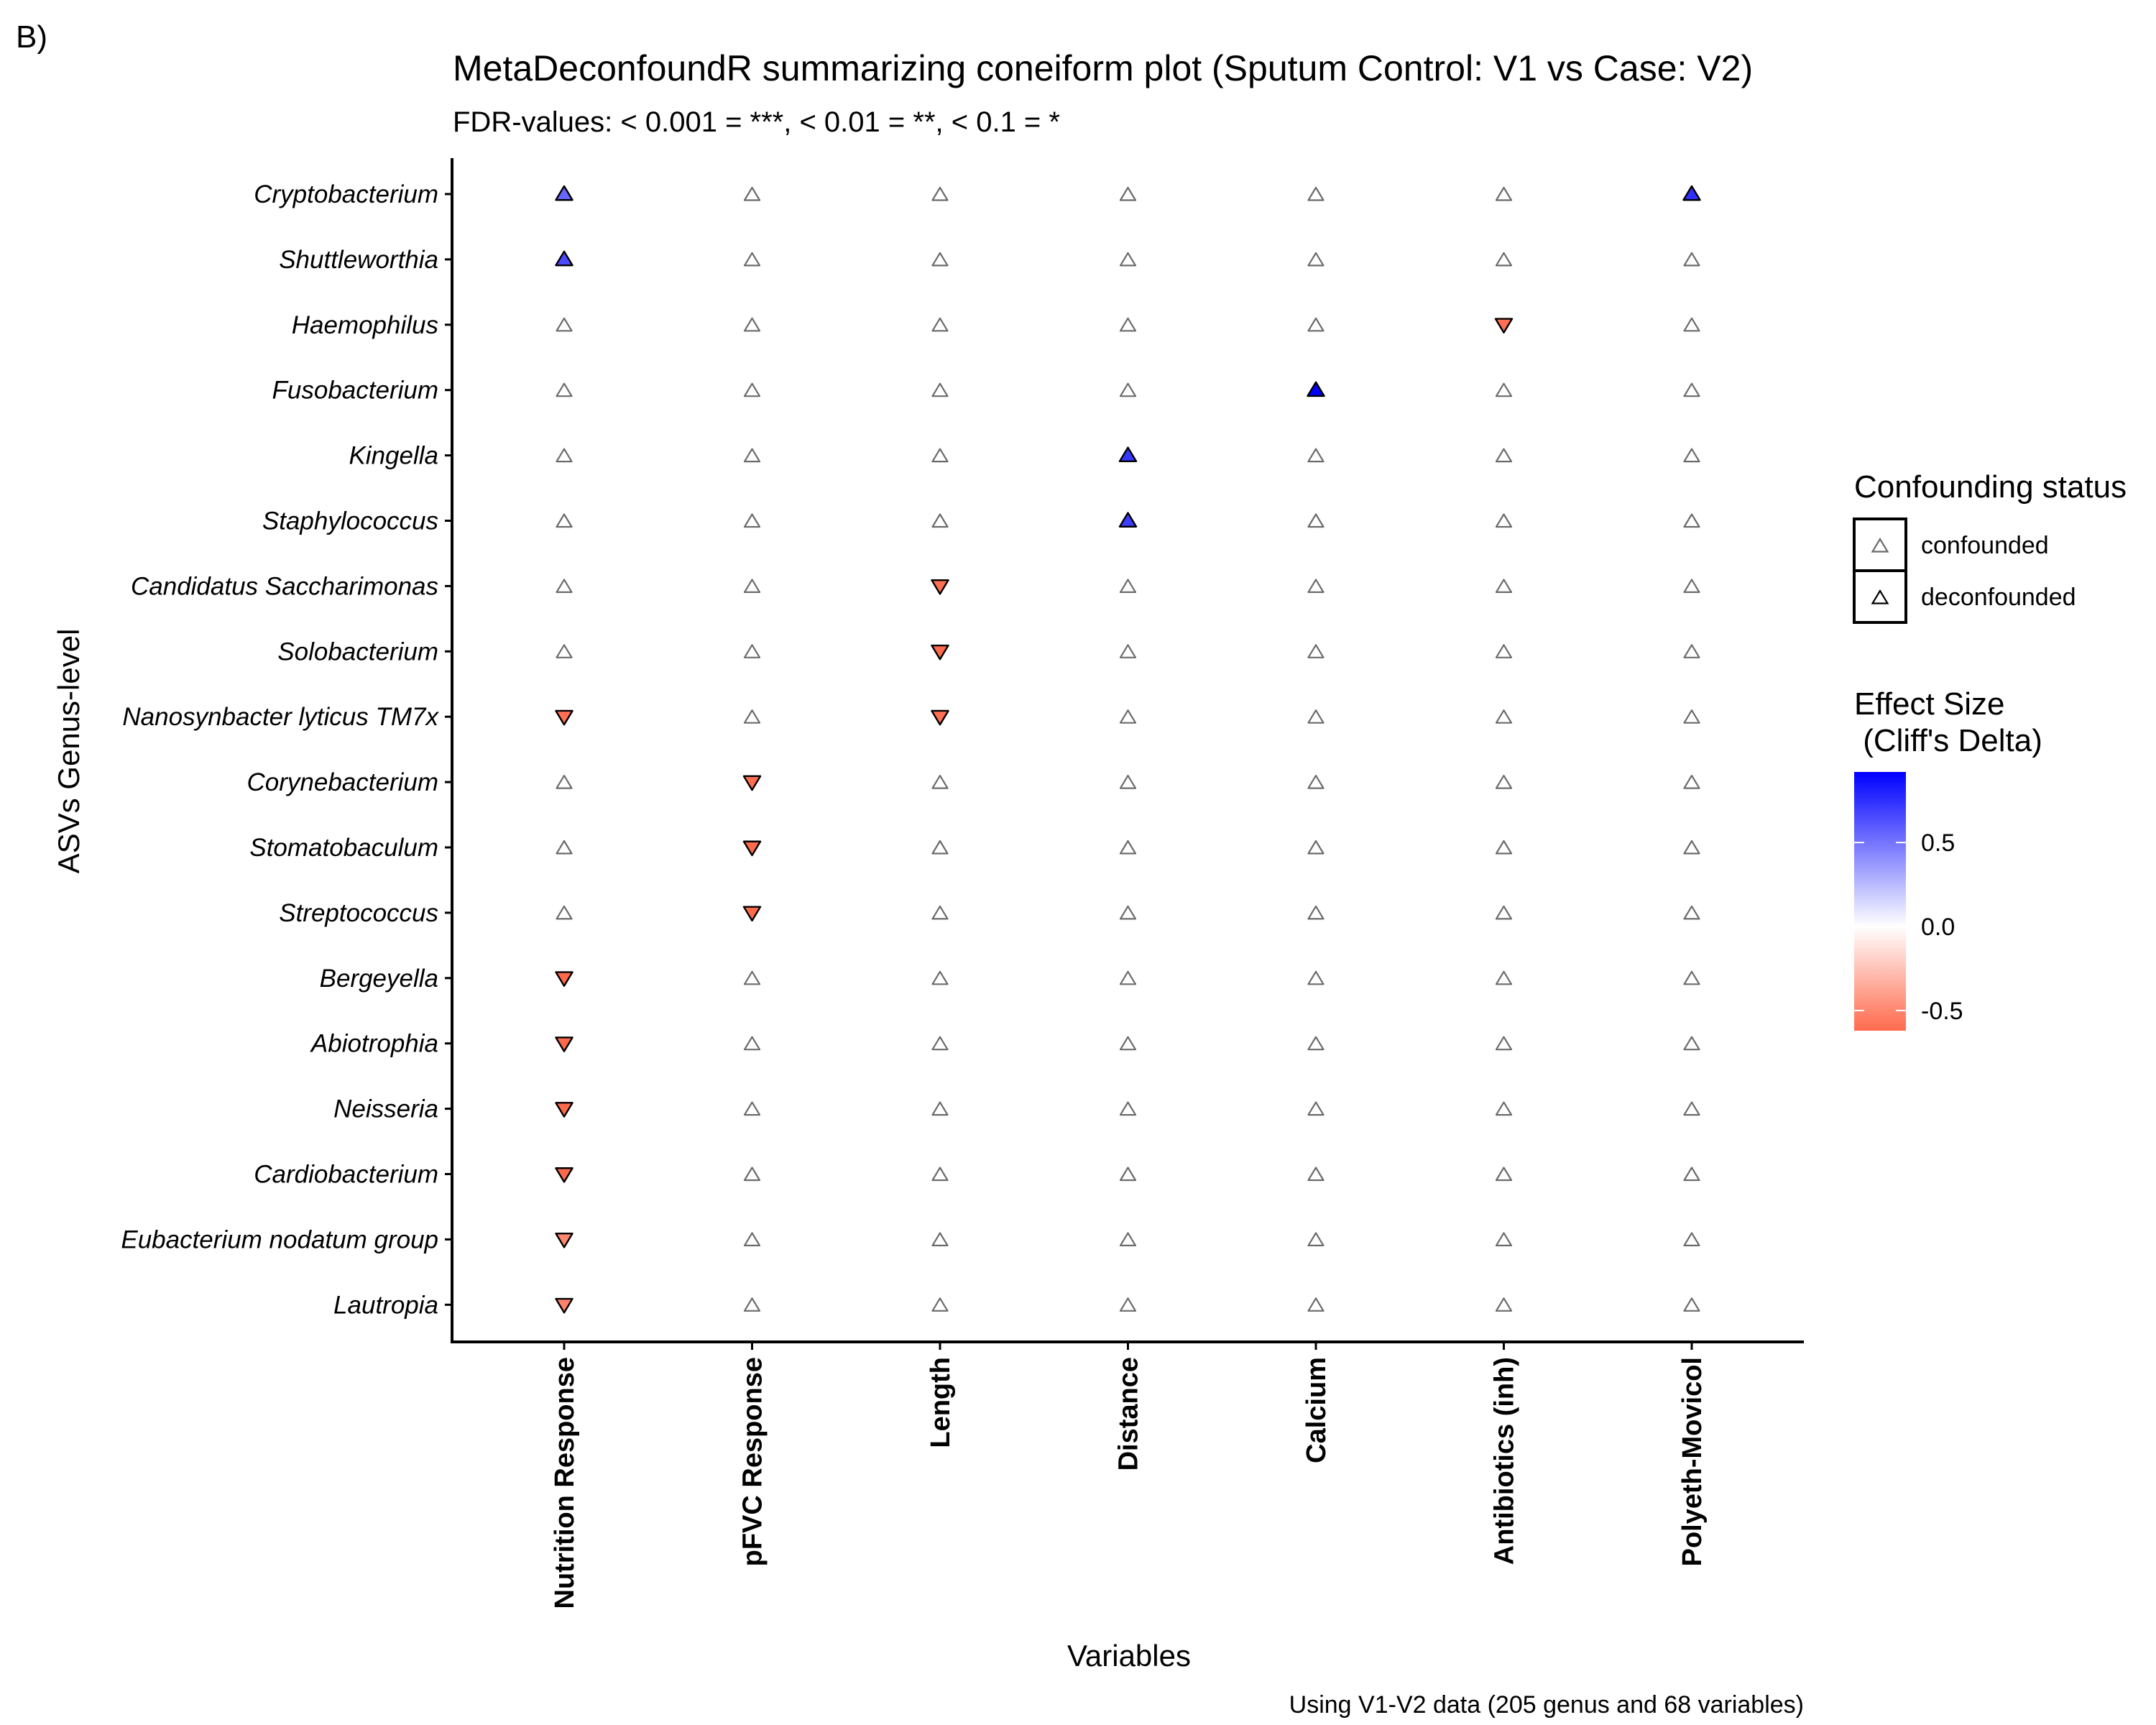 This screenshot has width=2156, height=1725. I want to click on point-nanosynbacter-lyticus-tm7x-nutrition-response, so click(564, 717).